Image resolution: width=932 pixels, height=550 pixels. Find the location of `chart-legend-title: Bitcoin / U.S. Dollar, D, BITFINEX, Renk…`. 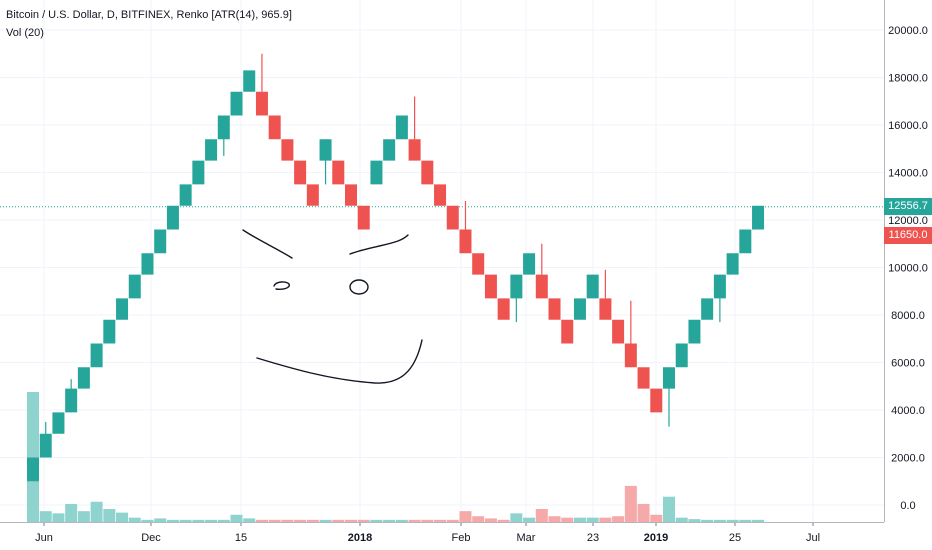

chart-legend-title: Bitcoin / U.S. Dollar, D, BITFINEX, Renk… is located at coordinates (149, 15).